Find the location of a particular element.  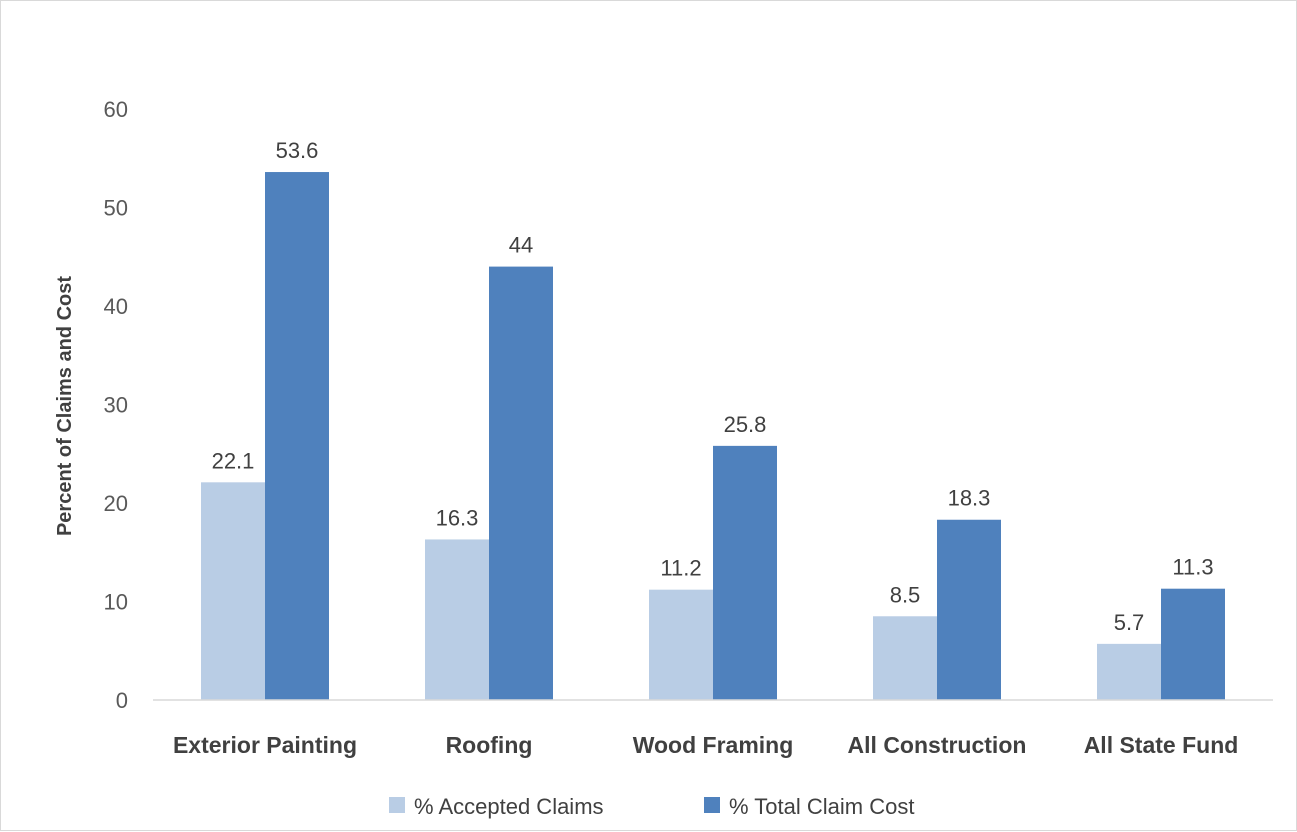

category-label: Exterior Painting is located at coordinates (265, 745).